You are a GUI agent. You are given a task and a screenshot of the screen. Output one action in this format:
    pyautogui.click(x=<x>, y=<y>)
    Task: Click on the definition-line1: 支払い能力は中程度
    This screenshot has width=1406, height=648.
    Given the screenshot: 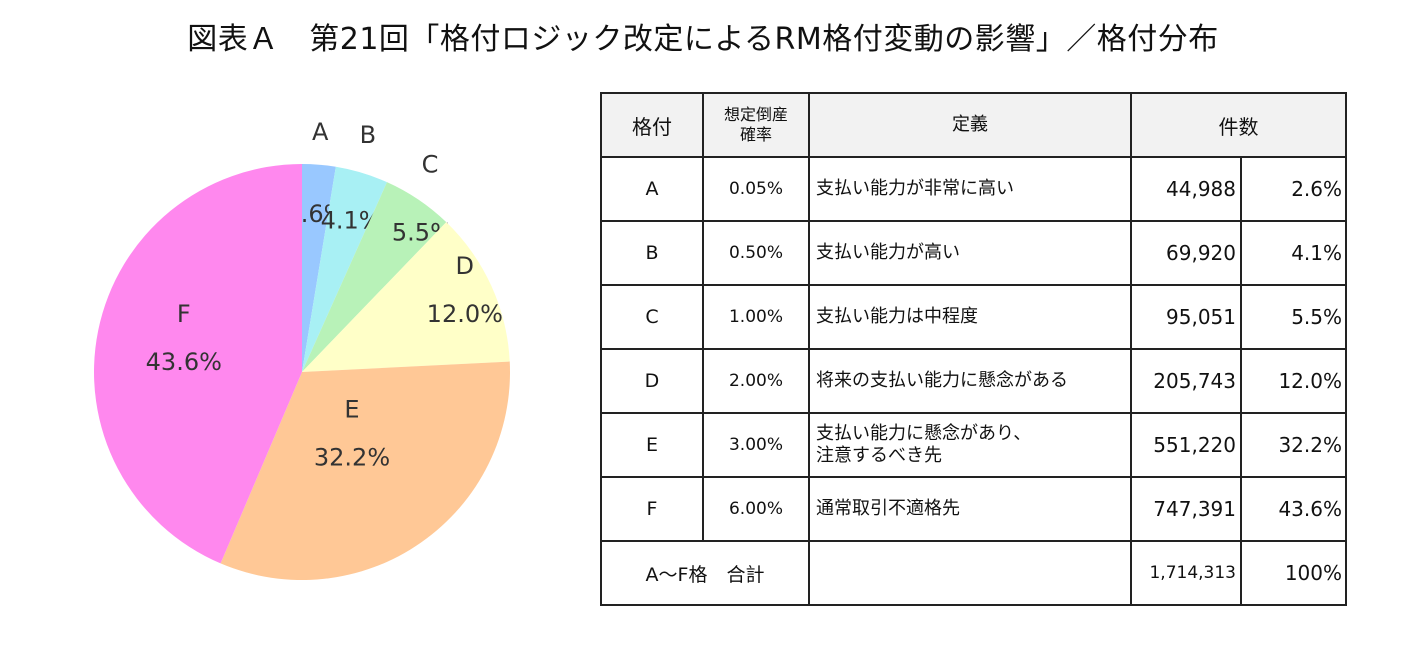 What is the action you would take?
    pyautogui.click(x=897, y=316)
    